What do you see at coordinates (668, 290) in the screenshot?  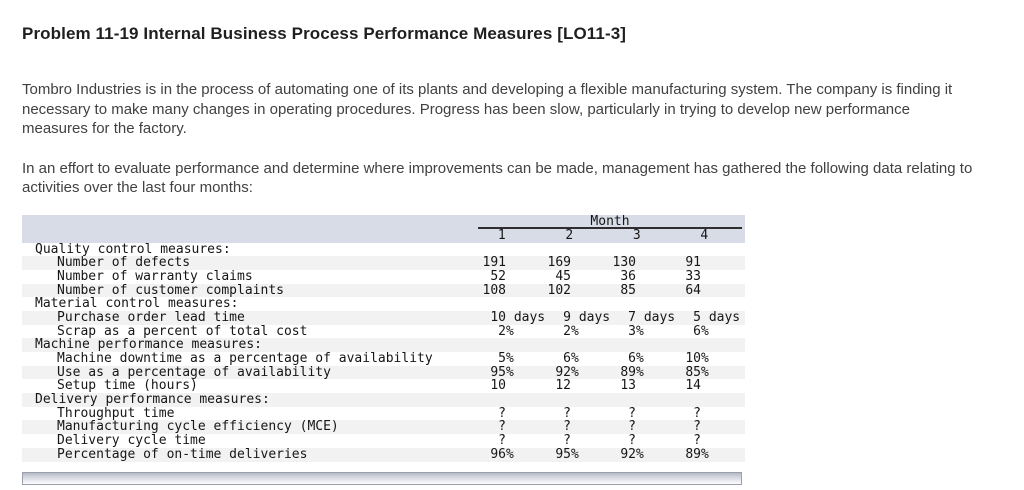 I see `value-cell: 64` at bounding box center [668, 290].